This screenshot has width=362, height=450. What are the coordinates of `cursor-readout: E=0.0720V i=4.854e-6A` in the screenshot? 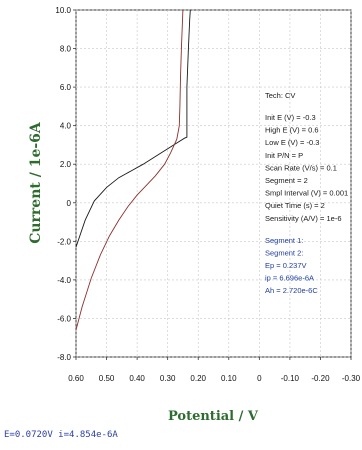 It's located at (61, 435).